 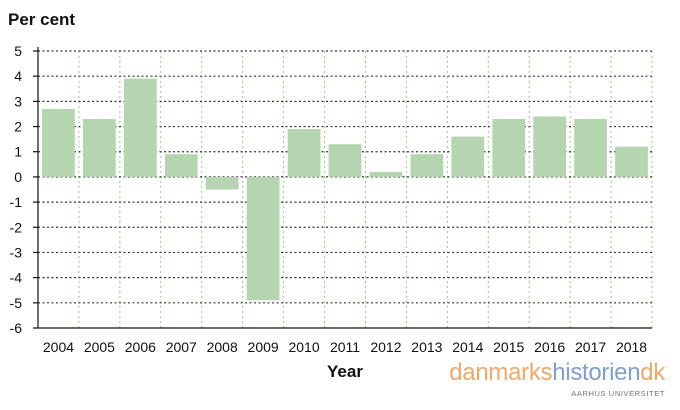 I want to click on logo-part-historien: historien, so click(x=596, y=372).